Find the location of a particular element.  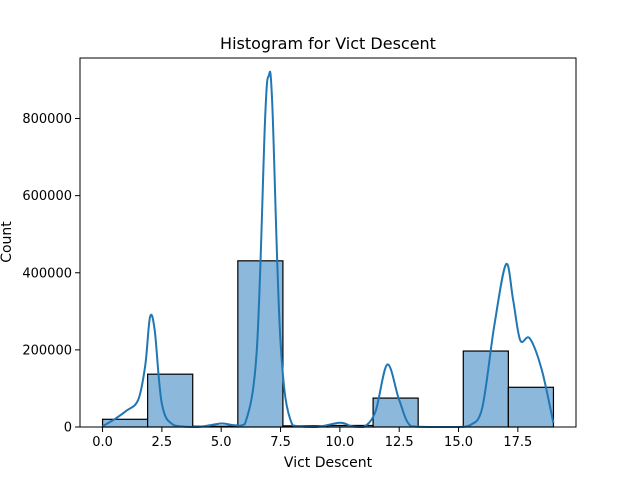

x-axis-label: Vict Descent is located at coordinates (328, 463).